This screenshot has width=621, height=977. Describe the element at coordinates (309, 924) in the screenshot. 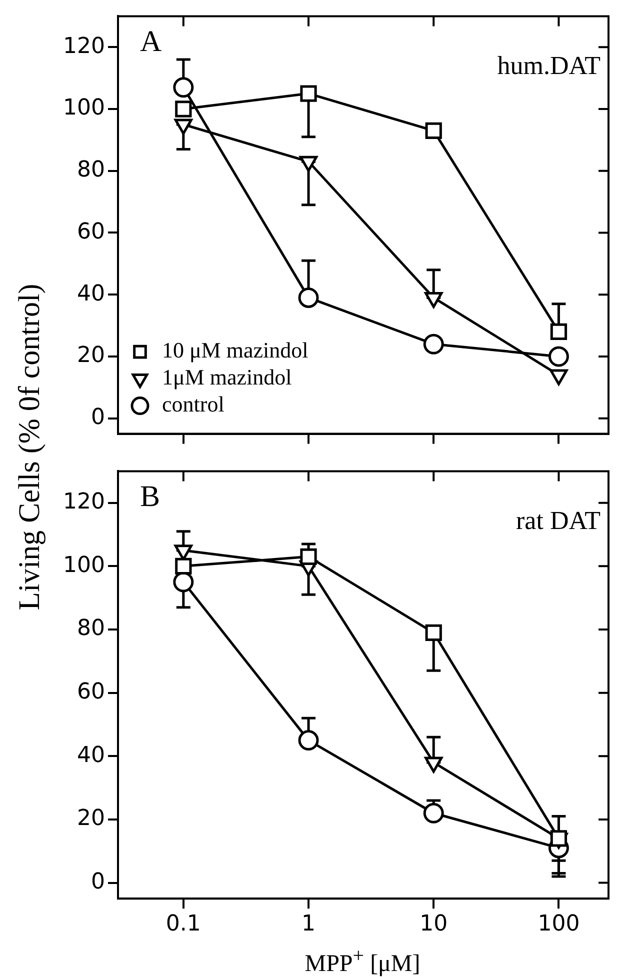

I see `x-tick-label: 1` at that location.